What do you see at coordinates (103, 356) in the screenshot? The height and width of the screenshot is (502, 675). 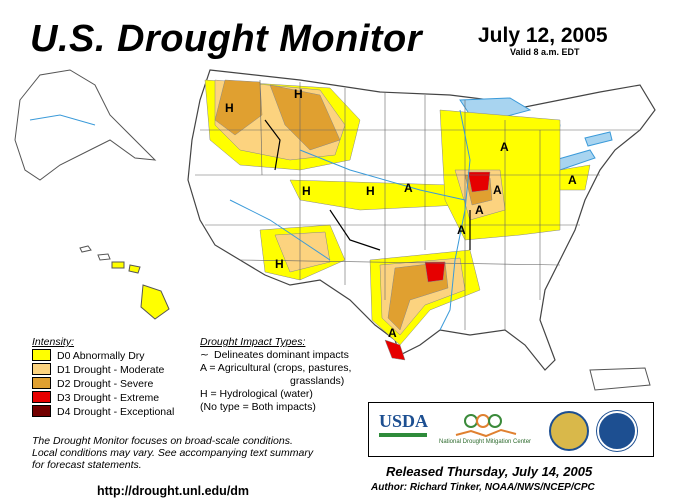 I see `legend-item-d0: D0 Abnormally Dry` at bounding box center [103, 356].